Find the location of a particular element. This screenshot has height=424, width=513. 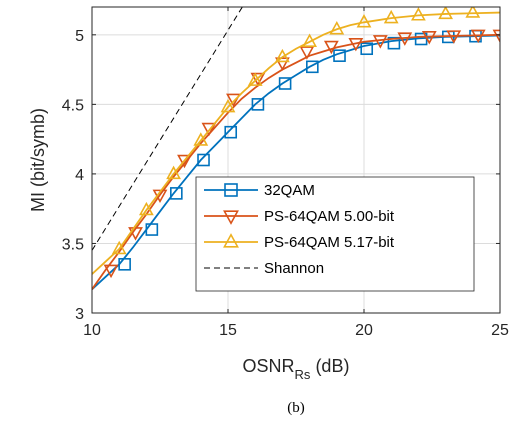

legend-box is located at coordinates (335, 234).